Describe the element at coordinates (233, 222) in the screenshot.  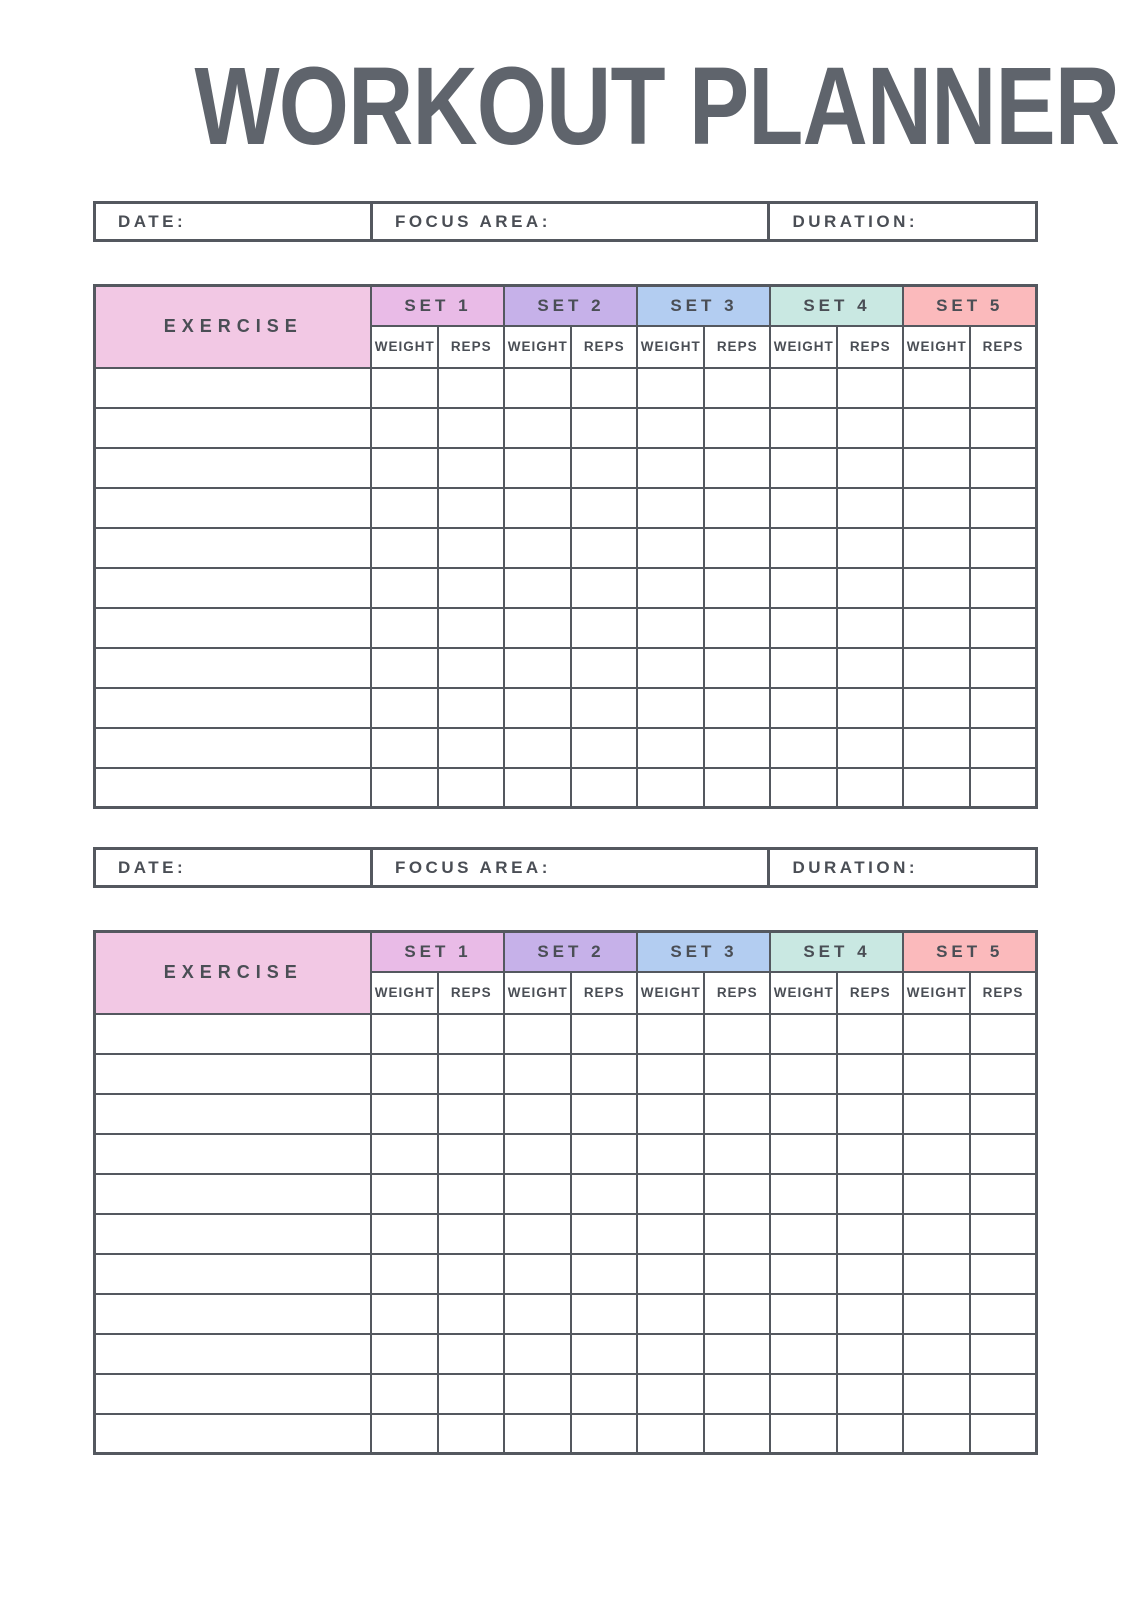
I see `date-field: DATE:` at that location.